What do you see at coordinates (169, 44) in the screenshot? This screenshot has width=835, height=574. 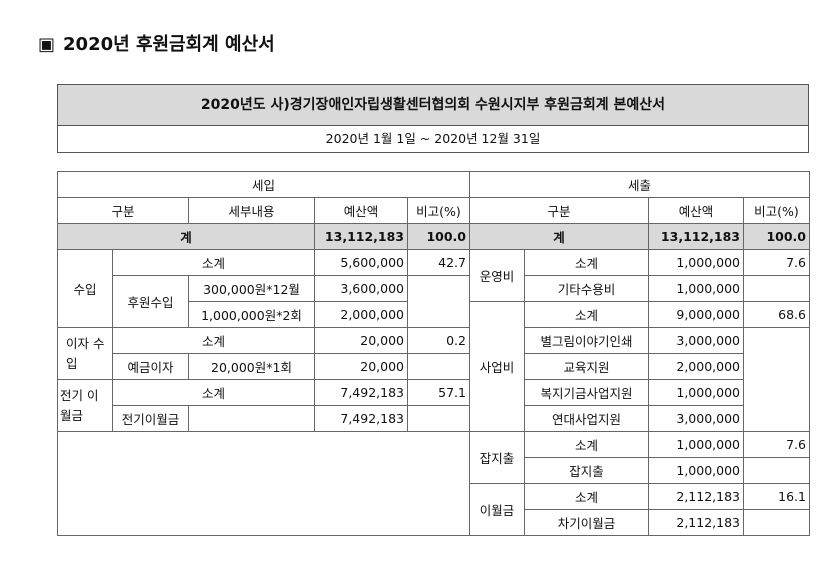 I see `heading-text: 2020년 후원금회계 예산서` at bounding box center [169, 44].